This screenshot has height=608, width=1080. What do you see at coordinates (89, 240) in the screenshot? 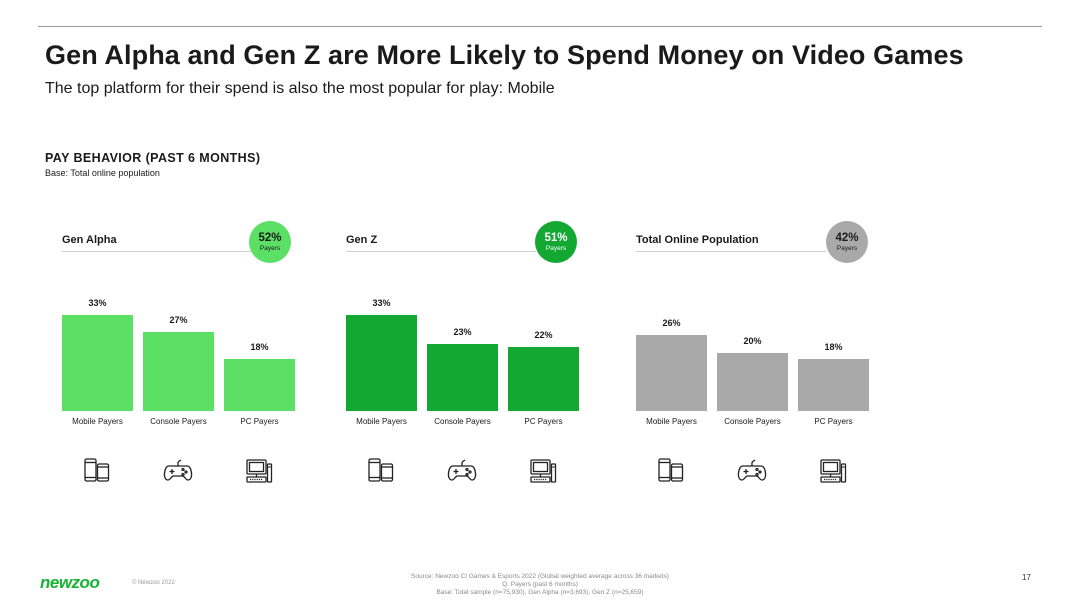
I see `panel-title: Gen Alpha` at bounding box center [89, 240].